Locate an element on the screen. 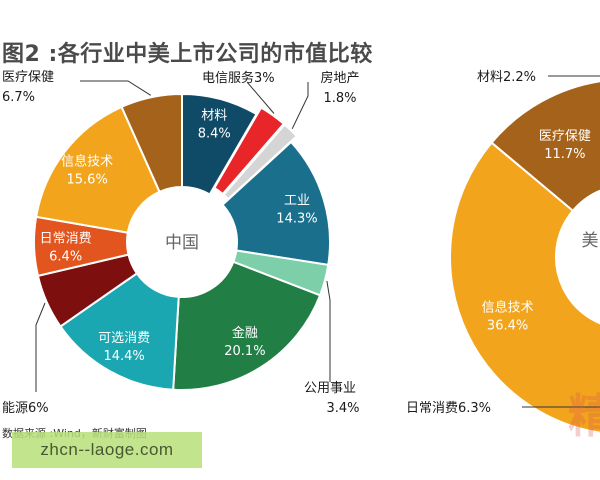 This screenshot has height=480, width=600. china-label-text-7: 能源6% is located at coordinates (25, 408).